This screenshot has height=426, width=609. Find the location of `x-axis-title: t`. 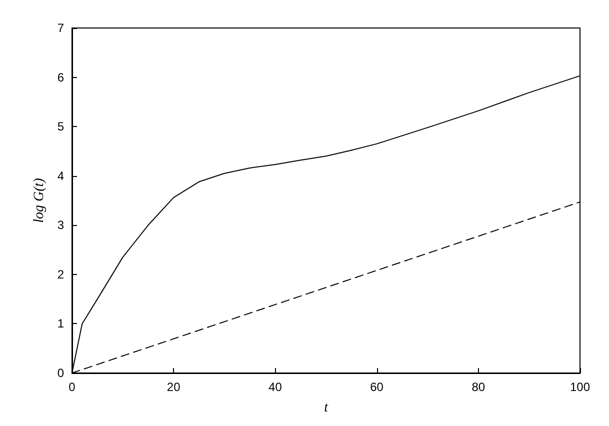

x-axis-title: t is located at coordinates (327, 408).